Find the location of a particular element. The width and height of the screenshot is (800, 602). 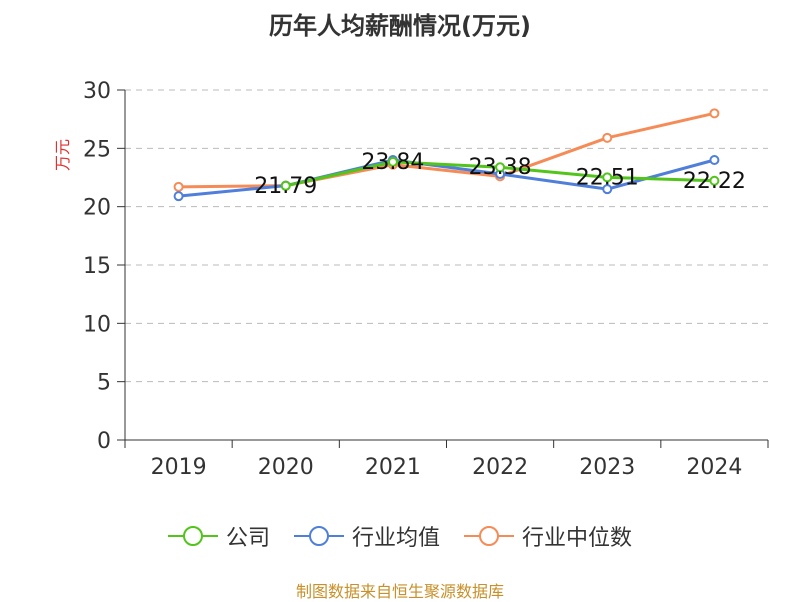

y-tick-label: 10 is located at coordinates (97, 324).